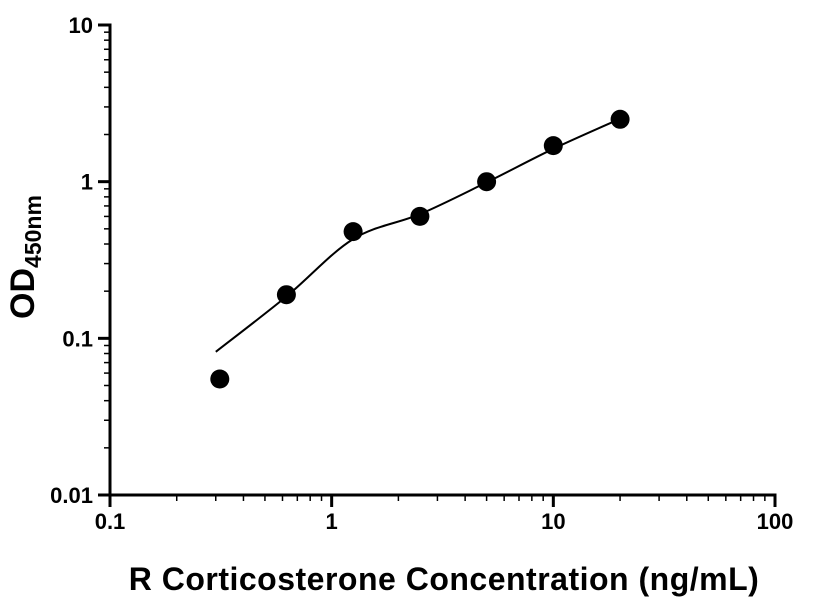 The image size is (816, 612). Describe the element at coordinates (33, 231) in the screenshot. I see `y-axis-title-sub: 450nm` at that location.